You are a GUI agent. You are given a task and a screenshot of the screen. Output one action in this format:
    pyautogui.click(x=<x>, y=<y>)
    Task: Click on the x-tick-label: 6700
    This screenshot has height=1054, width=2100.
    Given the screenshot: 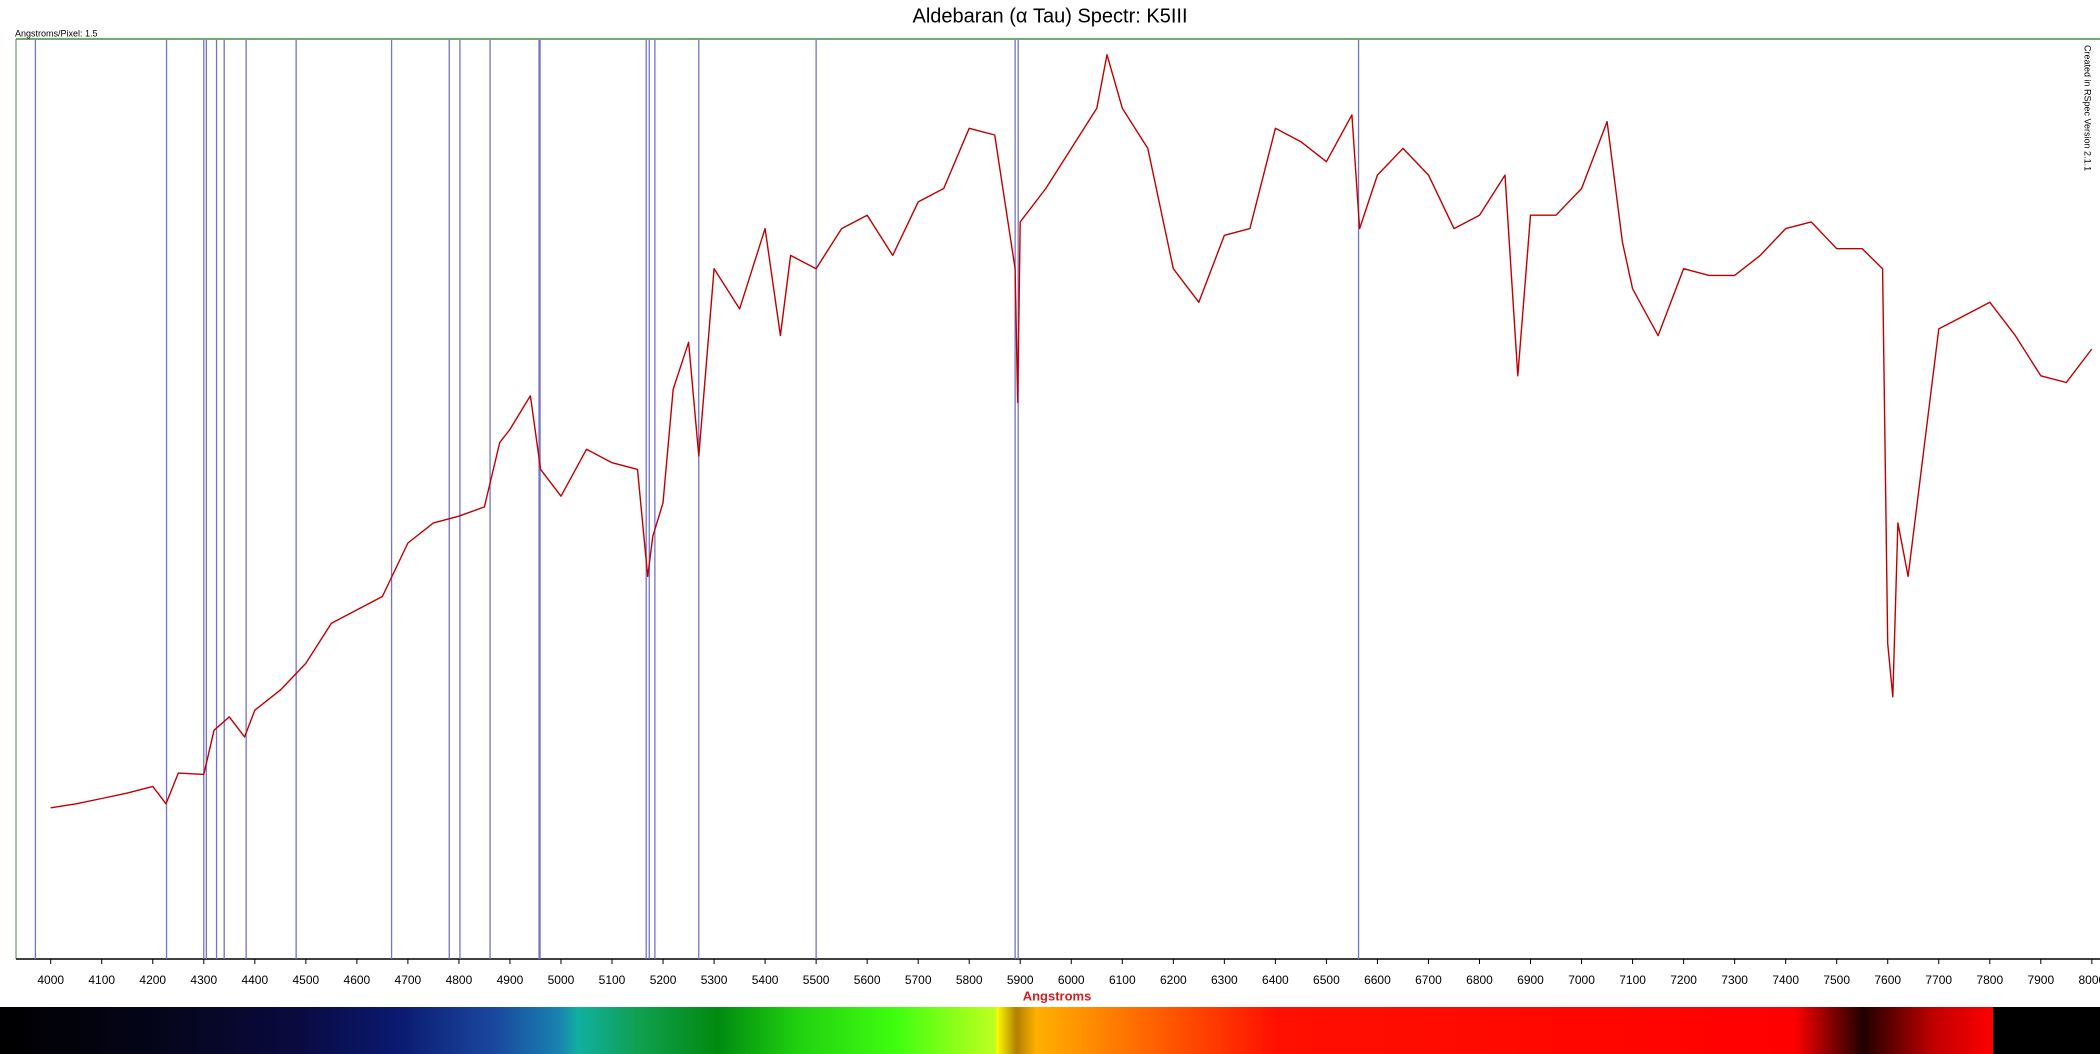 What is the action you would take?
    pyautogui.click(x=1428, y=980)
    